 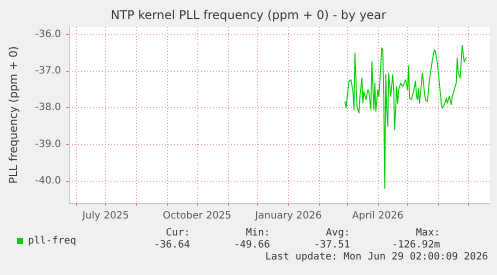 What do you see at coordinates (252, 245) in the screenshot?
I see `text: -49.66` at bounding box center [252, 245].